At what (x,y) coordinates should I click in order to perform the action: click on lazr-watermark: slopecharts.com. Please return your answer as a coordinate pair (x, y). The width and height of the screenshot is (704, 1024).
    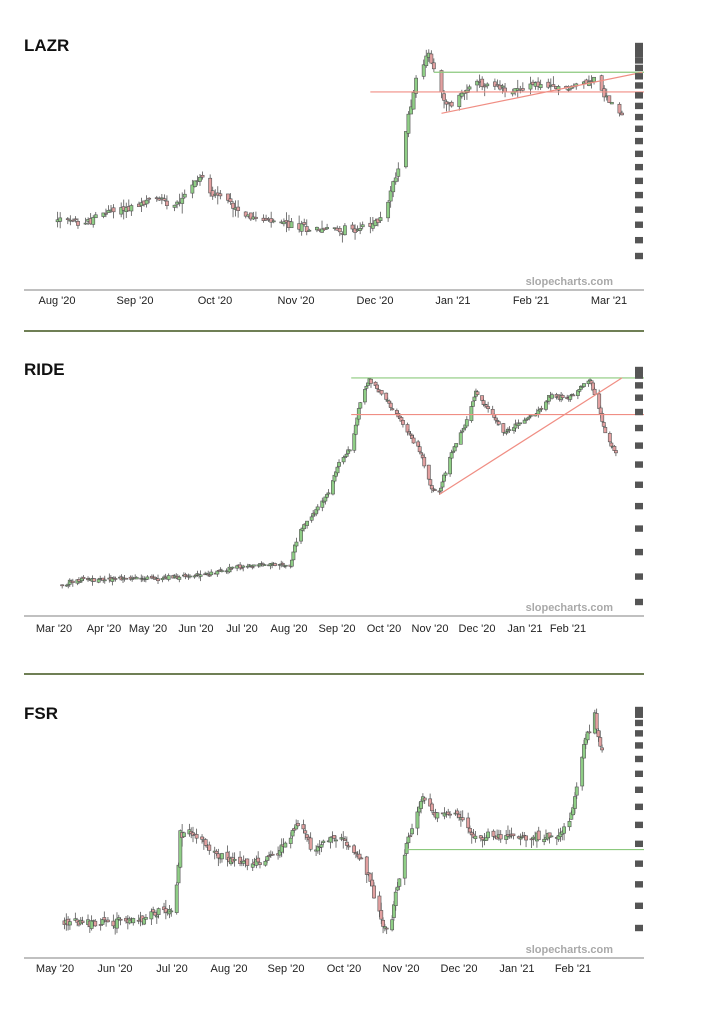
    Looking at the image, I should click on (570, 282).